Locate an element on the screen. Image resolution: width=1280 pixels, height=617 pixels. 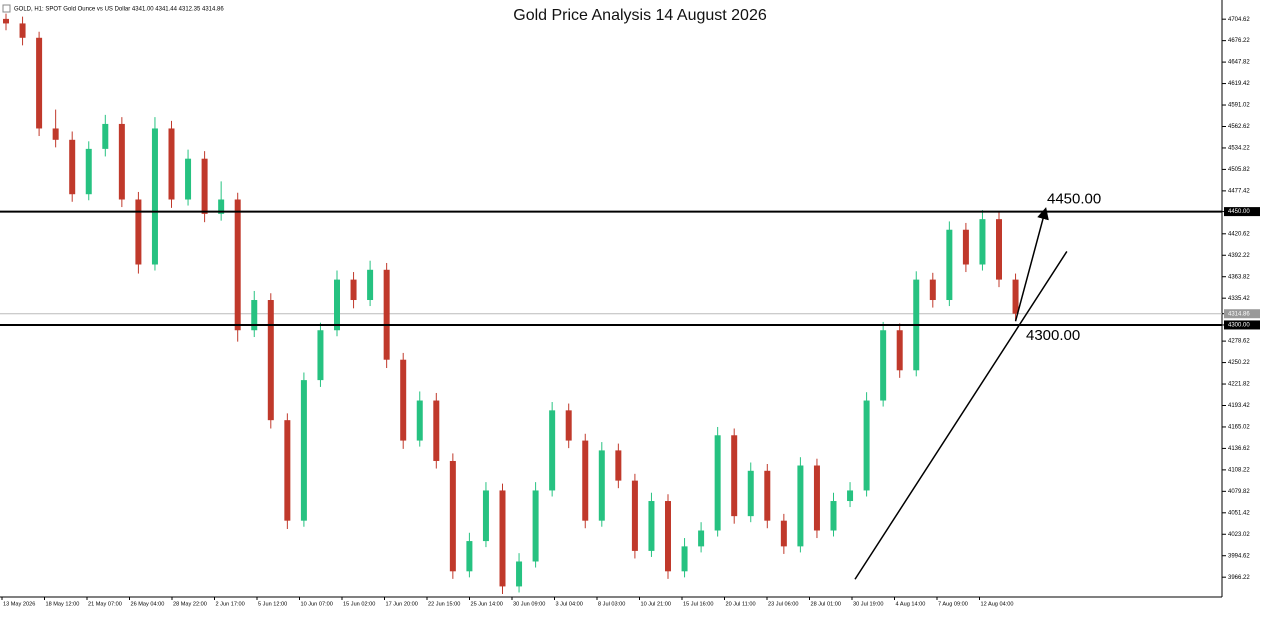
y-tick-label: 4300.00 is located at coordinates (1239, 326).